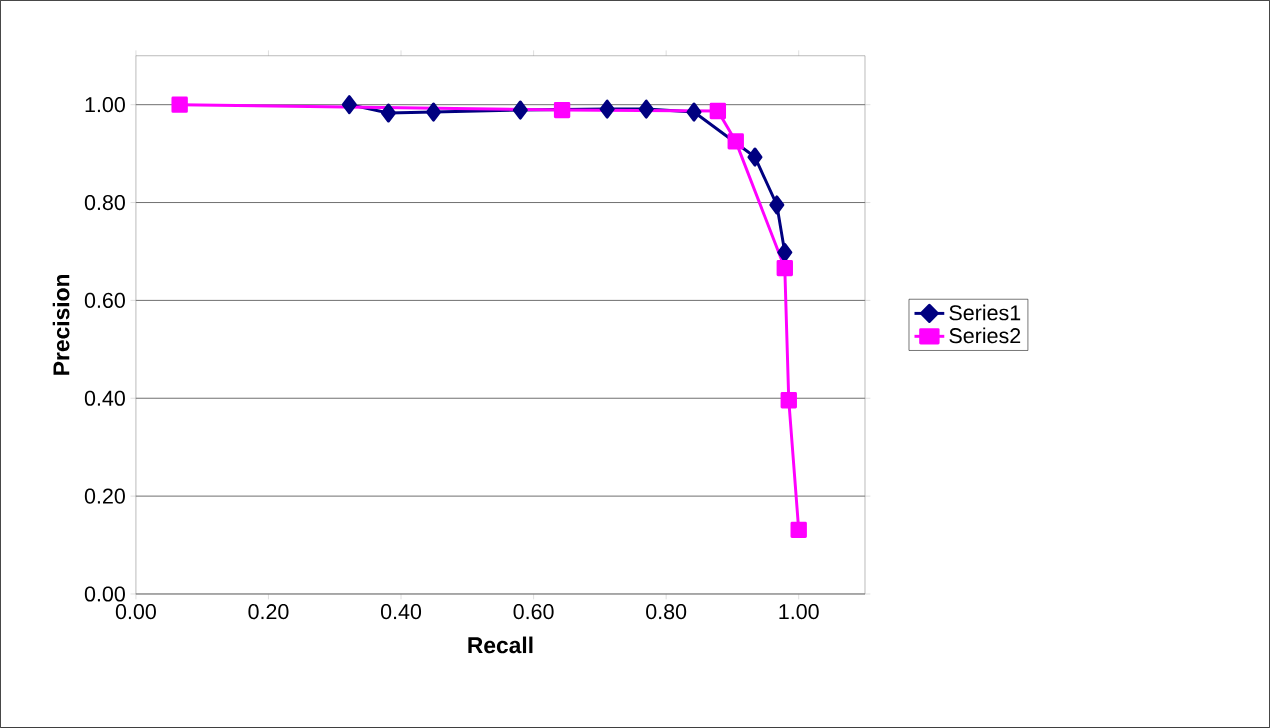 The image size is (1270, 728). I want to click on x-tick-label: 0.00, so click(135, 612).